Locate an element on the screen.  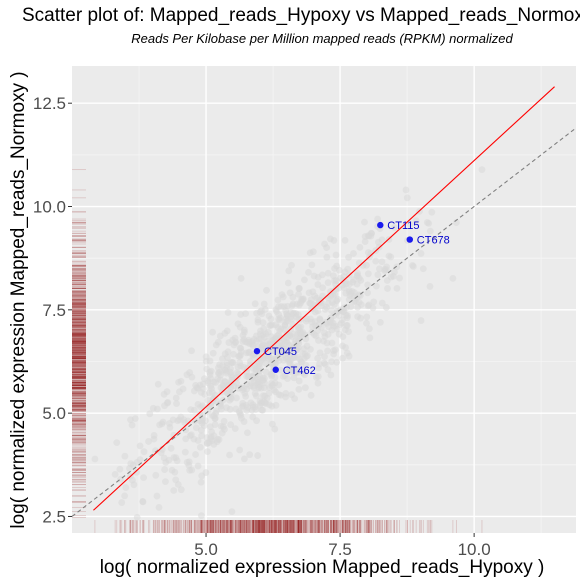
x-tick-label: 10.0 is located at coordinates (474, 549).